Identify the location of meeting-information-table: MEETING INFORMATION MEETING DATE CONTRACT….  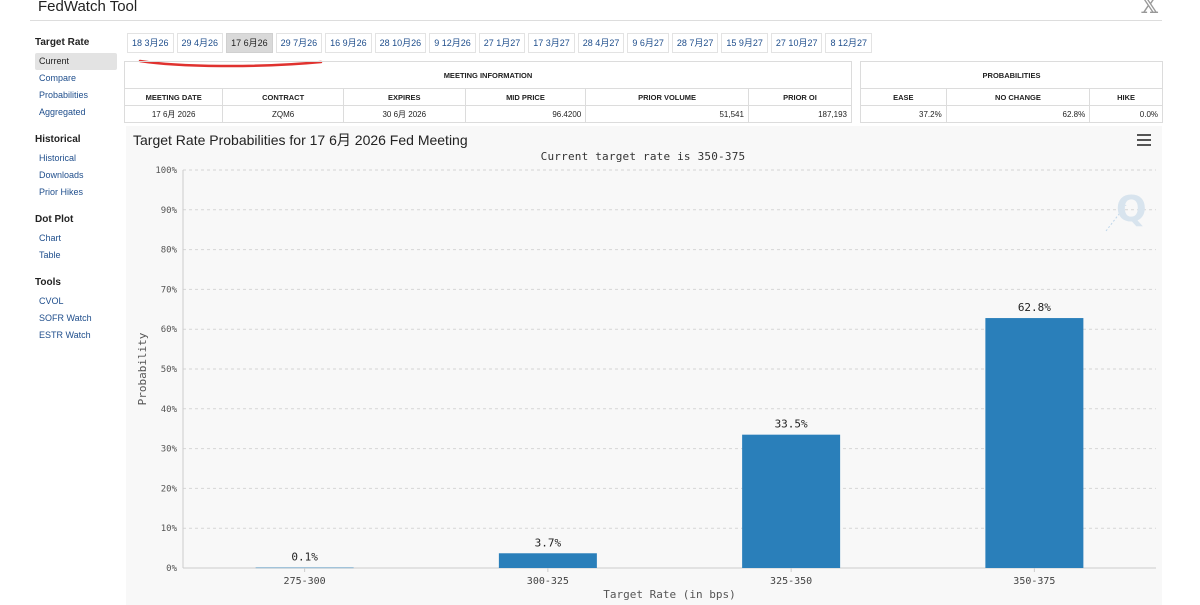
(488, 92).